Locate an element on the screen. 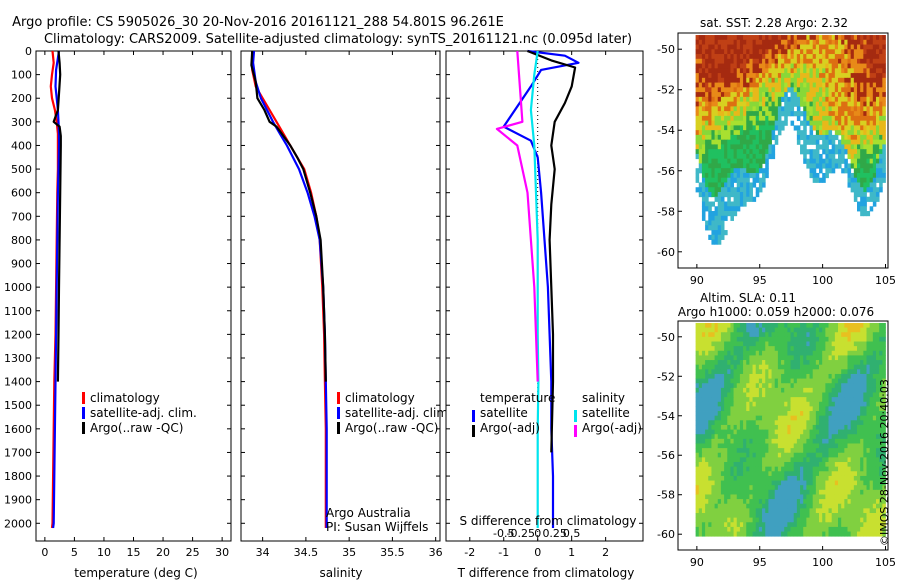 This screenshot has width=900, height=580. x-tick-label: 20 is located at coordinates (163, 552).